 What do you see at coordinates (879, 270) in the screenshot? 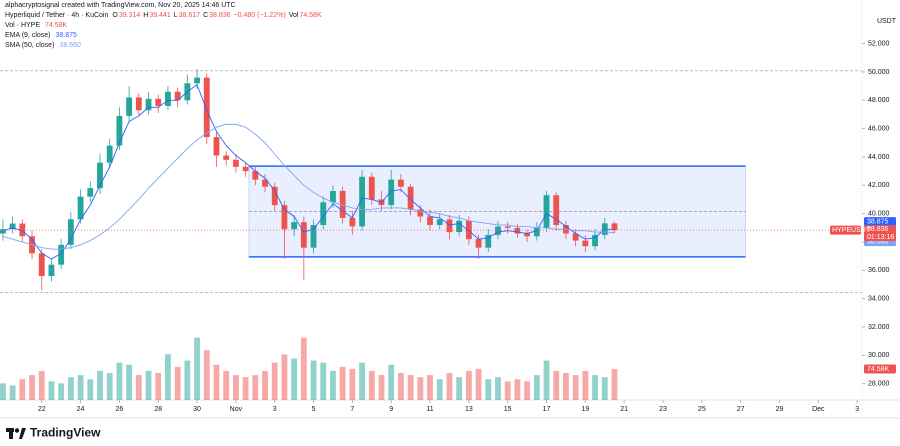
I see `y-tick-label: 36.000` at bounding box center [879, 270].